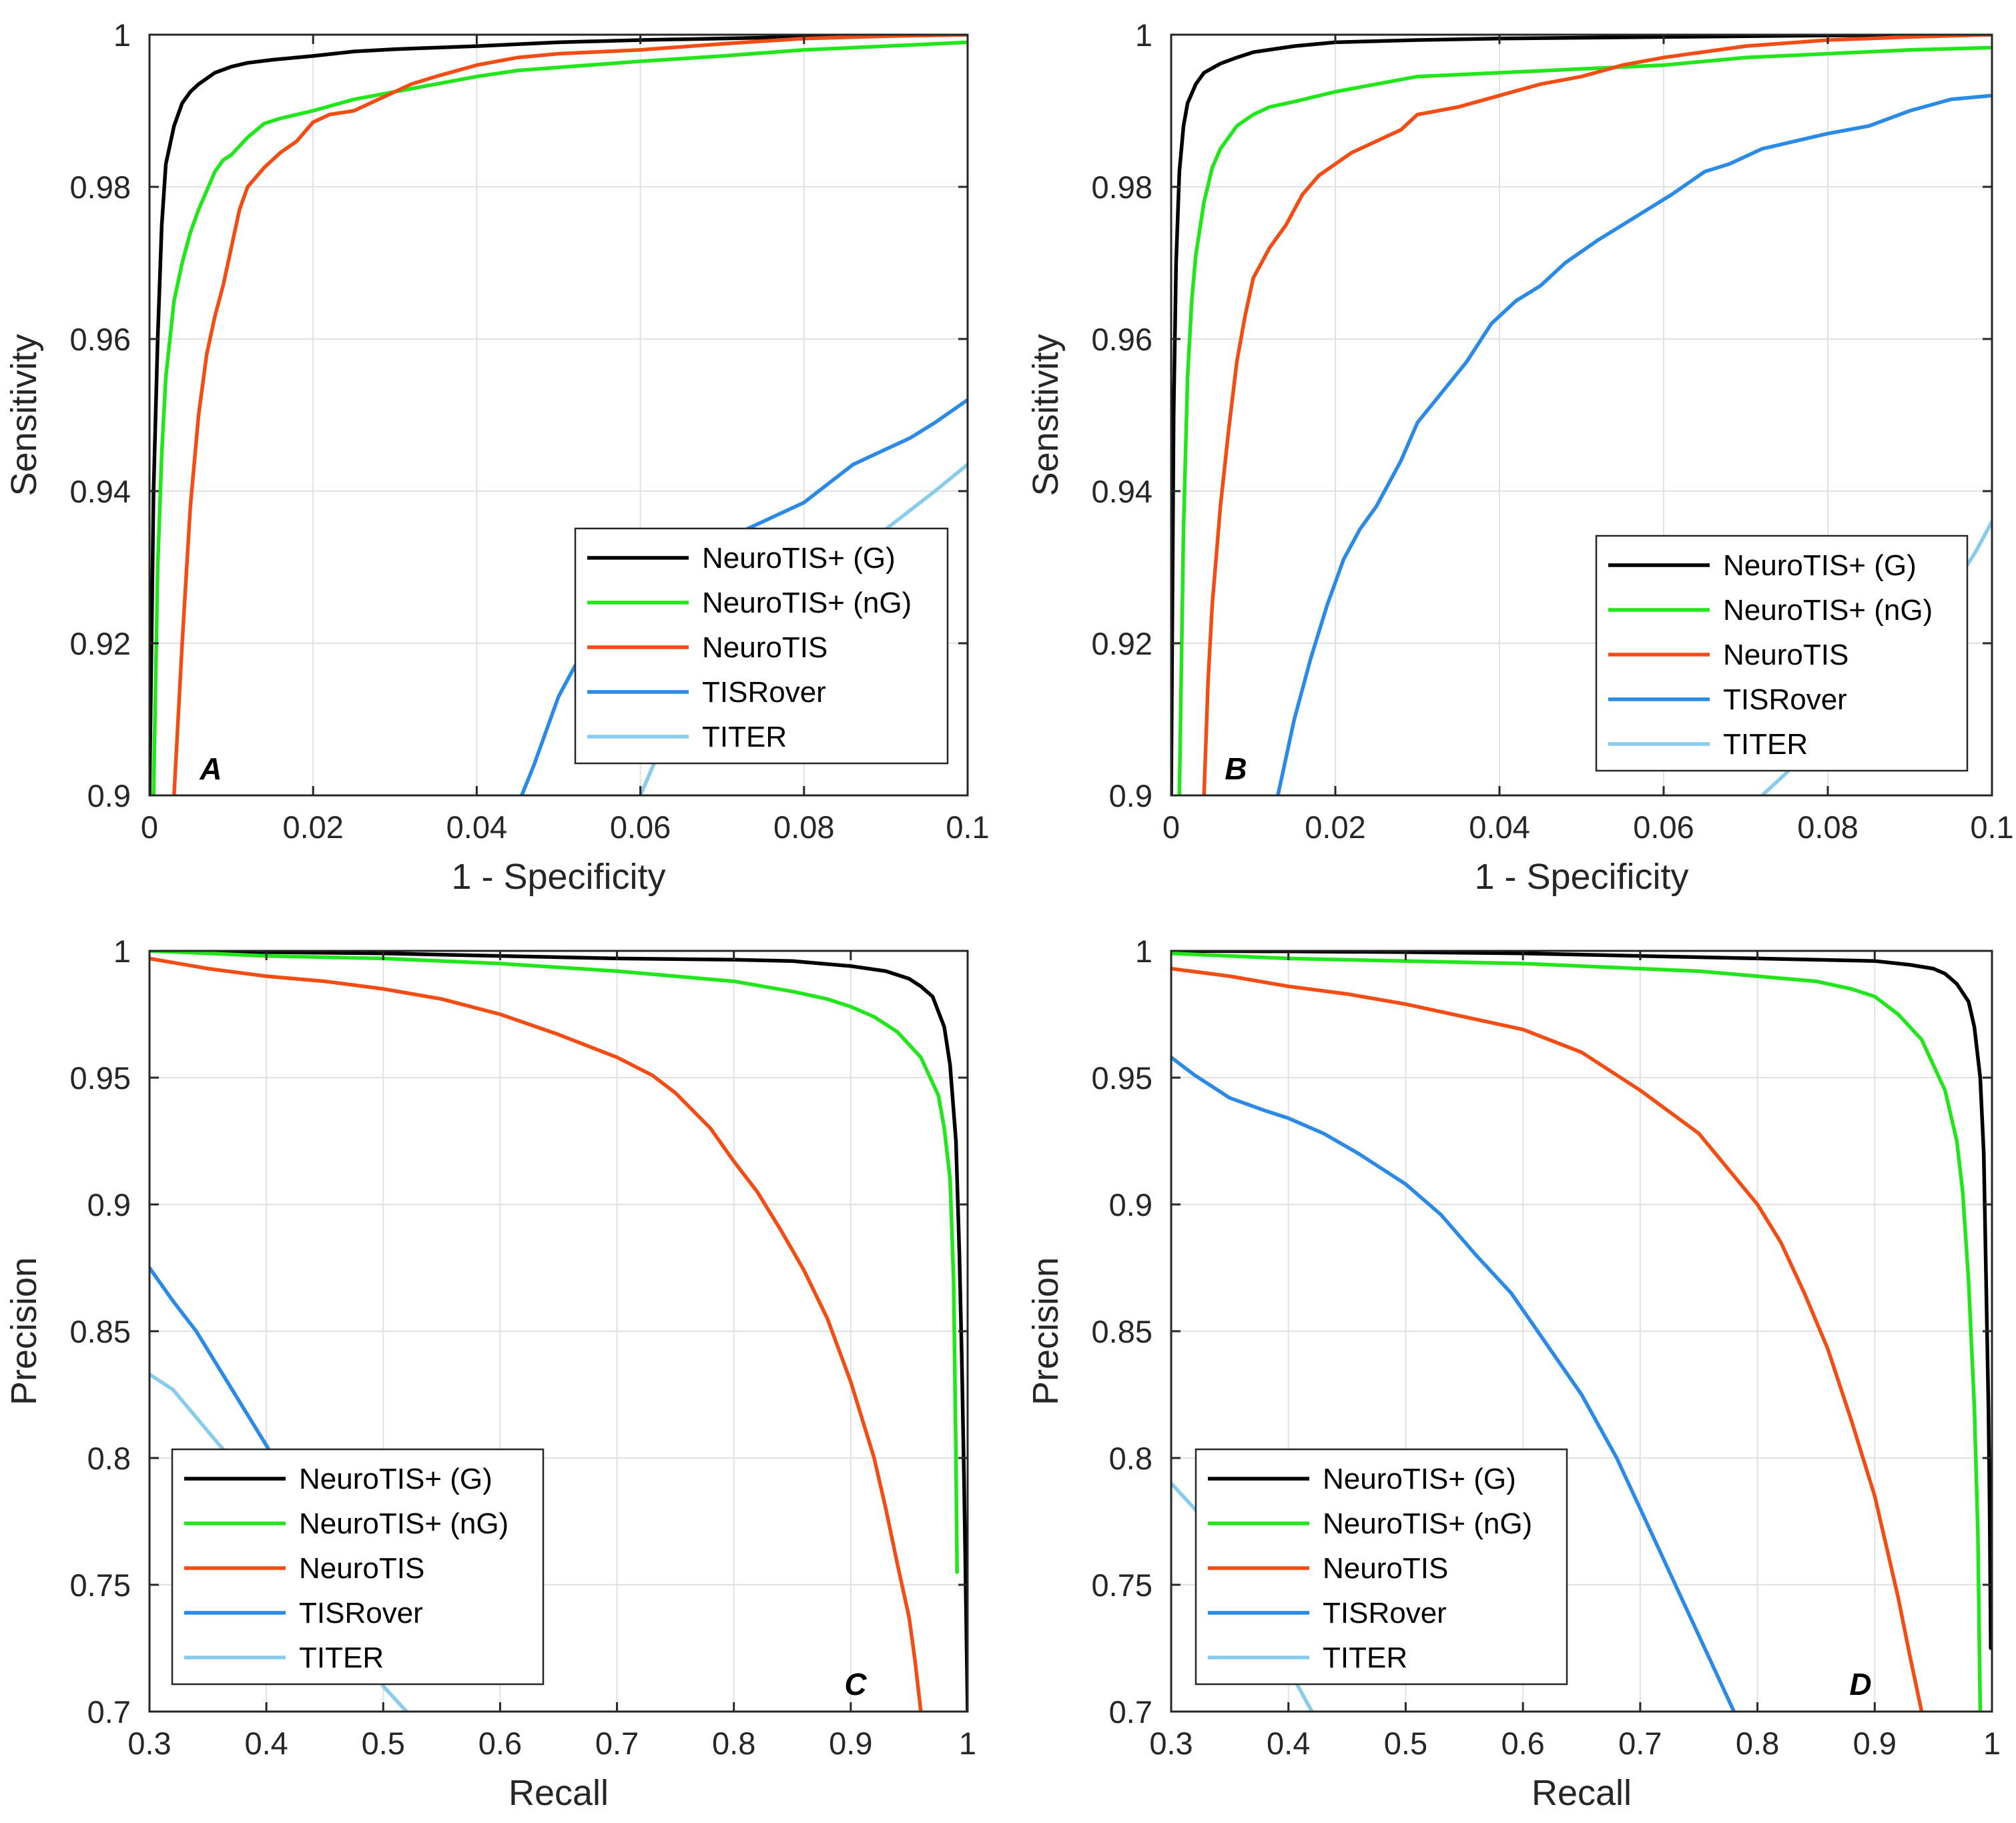 The width and height of the screenshot is (2016, 1823). I want to click on x-tick-label: 0.9, so click(851, 1743).